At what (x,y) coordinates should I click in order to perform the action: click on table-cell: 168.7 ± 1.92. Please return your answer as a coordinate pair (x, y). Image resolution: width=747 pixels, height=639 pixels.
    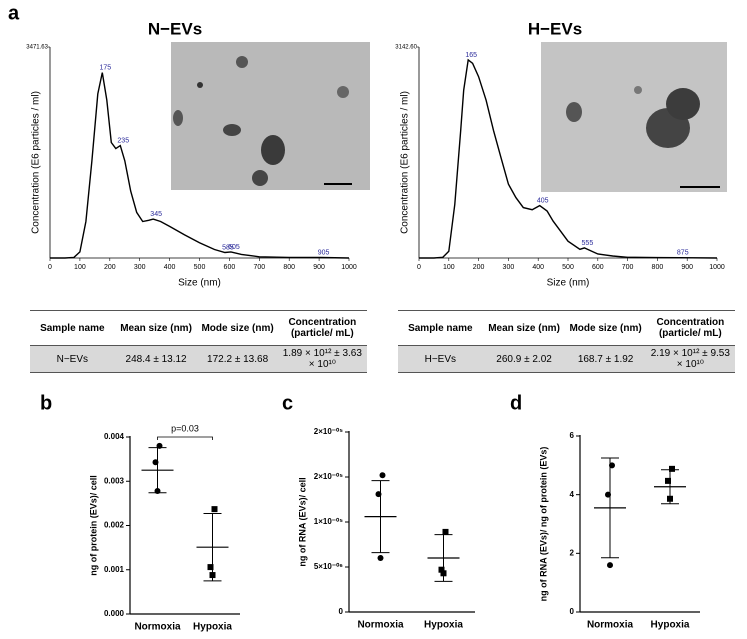
    Looking at the image, I should click on (605, 359).